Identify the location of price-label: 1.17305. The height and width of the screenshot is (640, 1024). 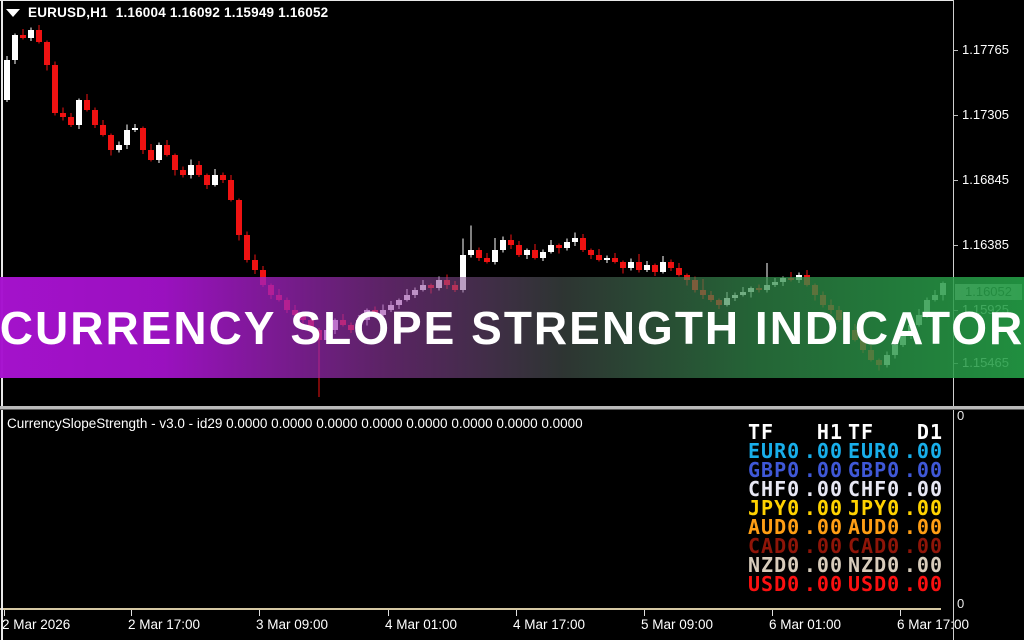
(985, 114).